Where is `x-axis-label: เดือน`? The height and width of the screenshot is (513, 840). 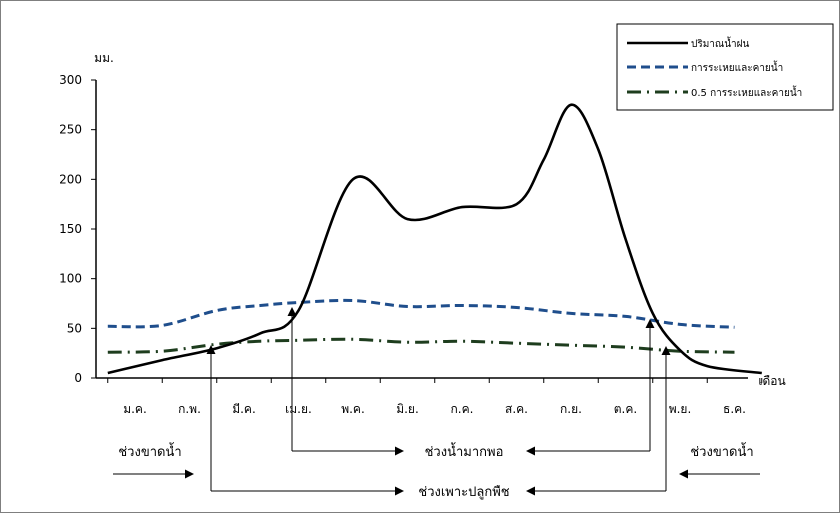
x-axis-label: เดือน is located at coordinates (771, 381).